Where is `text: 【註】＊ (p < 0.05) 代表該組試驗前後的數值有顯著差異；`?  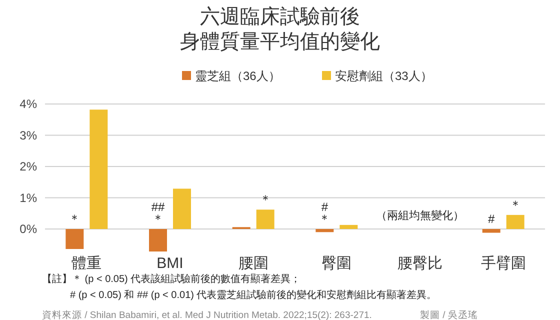
text: 【註】＊ (p < 0.05) 代表該組試驗前後的數值有顯著差異； is located at coordinates (171, 279).